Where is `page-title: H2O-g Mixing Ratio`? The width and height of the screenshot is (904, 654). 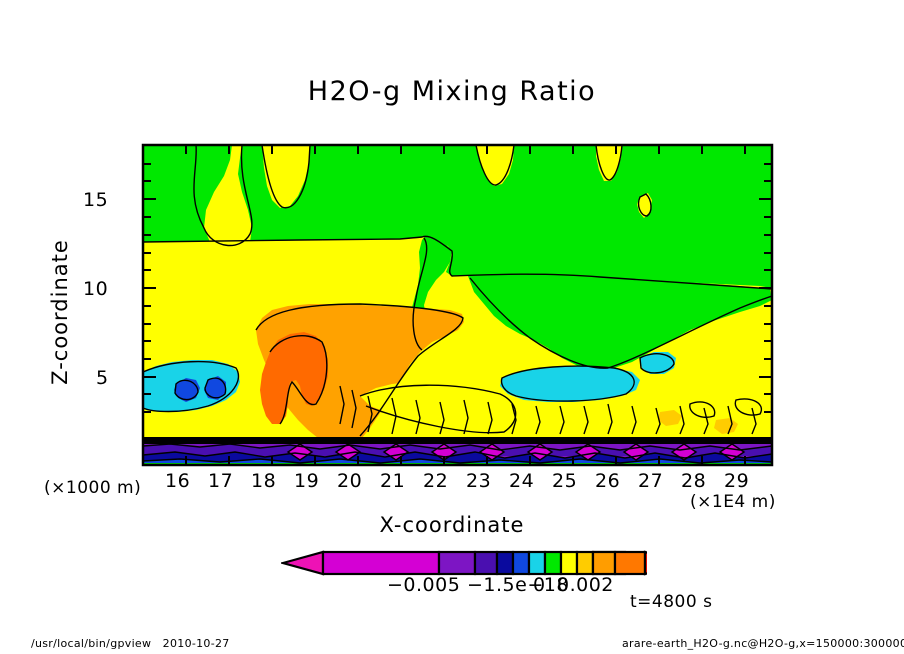
page-title: H2O-g Mixing Ratio is located at coordinates (452, 91).